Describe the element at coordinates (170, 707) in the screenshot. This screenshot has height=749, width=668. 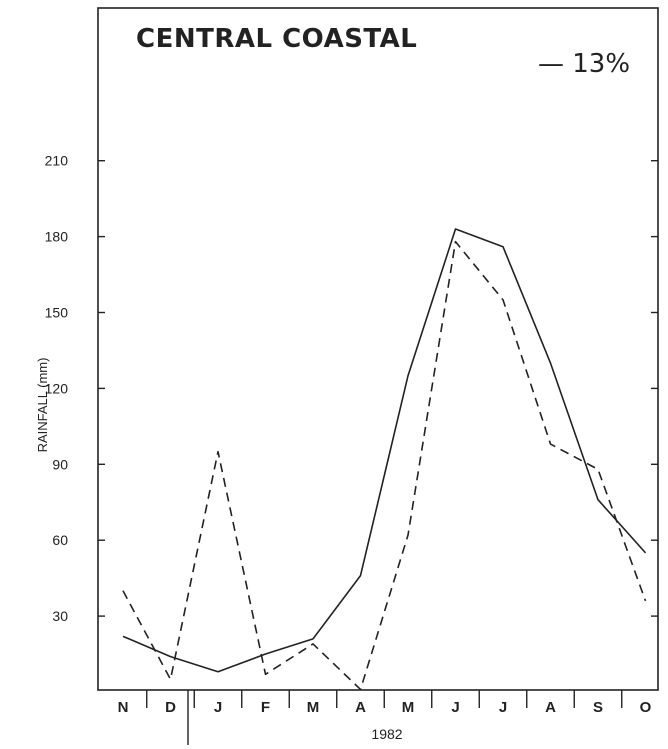
I see `x-tick-label: D` at that location.